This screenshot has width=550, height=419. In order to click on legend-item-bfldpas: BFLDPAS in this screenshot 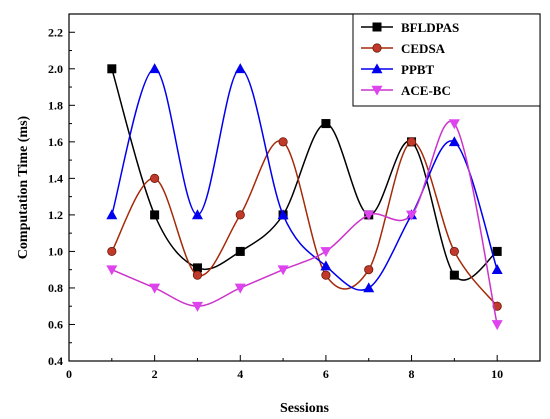, I will do `click(410, 27)`.